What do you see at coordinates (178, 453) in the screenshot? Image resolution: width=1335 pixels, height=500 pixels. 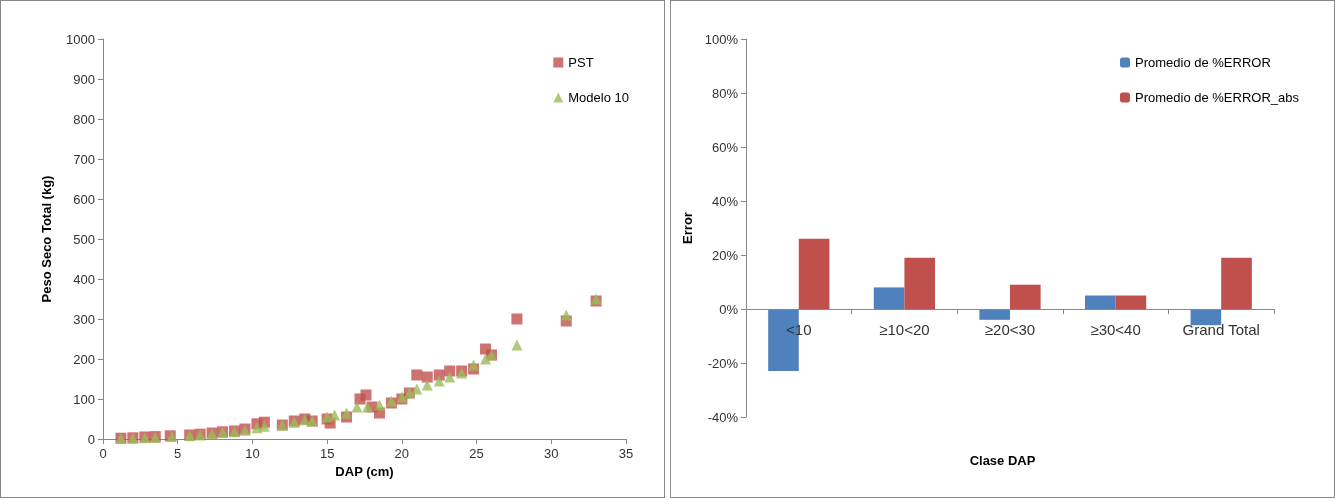 I see `x-tick-label: 5` at bounding box center [178, 453].